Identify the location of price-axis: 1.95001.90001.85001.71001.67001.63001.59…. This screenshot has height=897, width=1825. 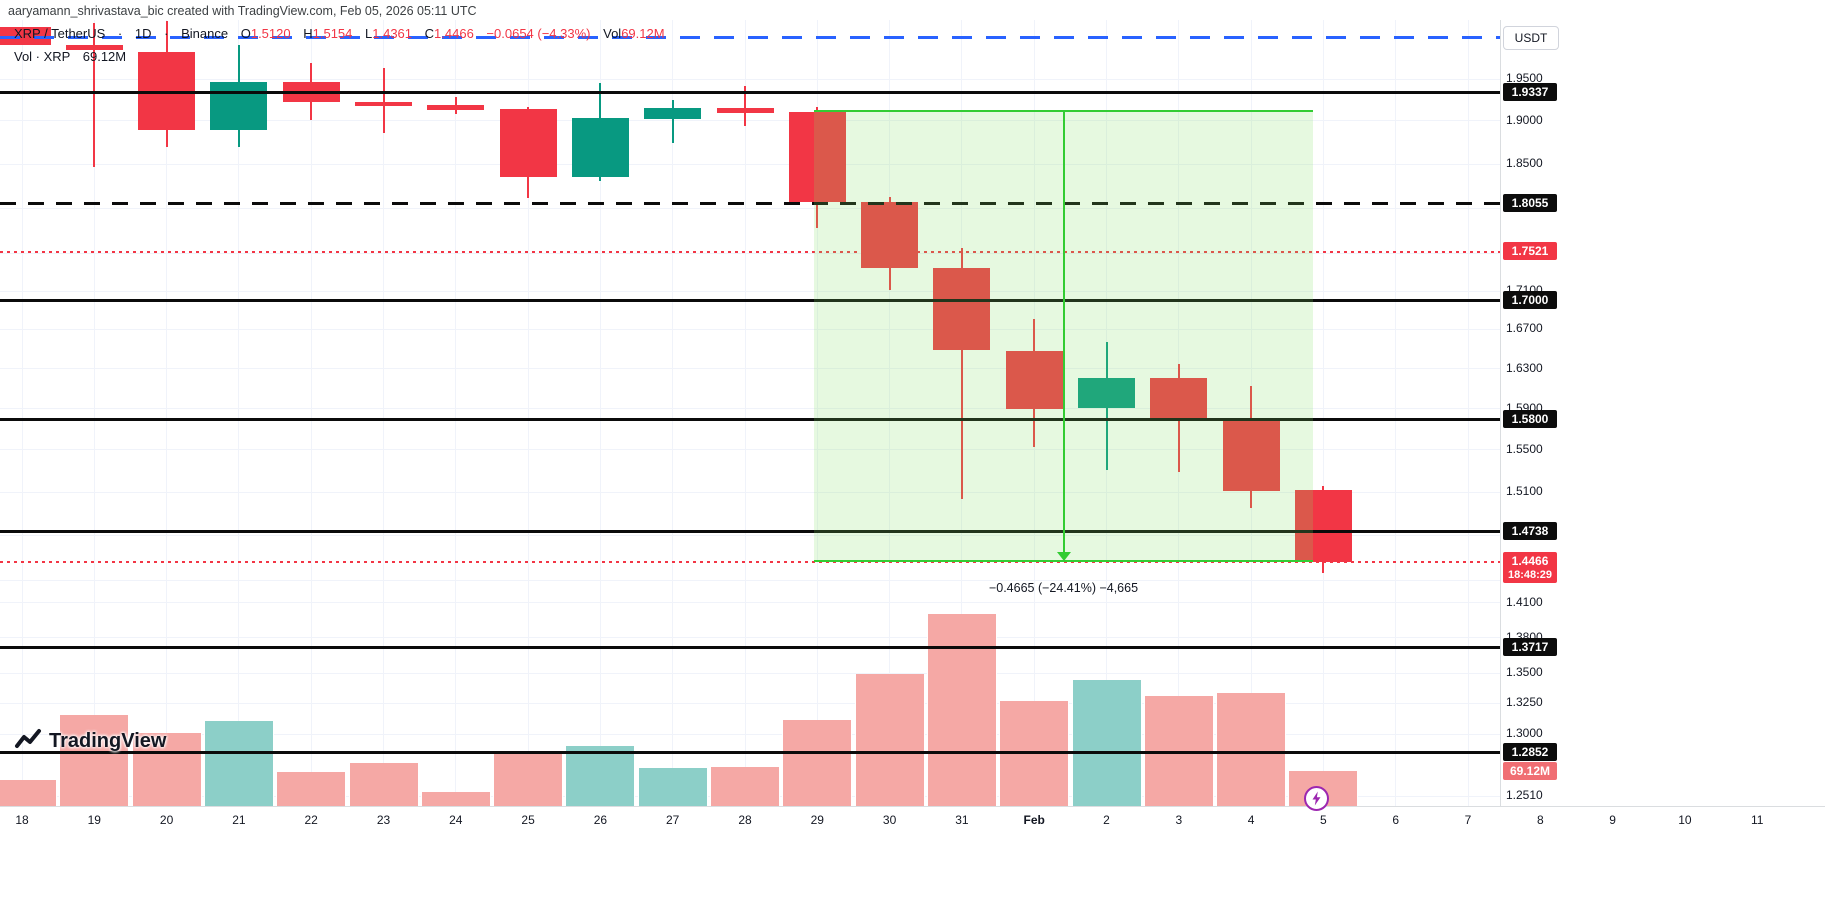
(1560, 403).